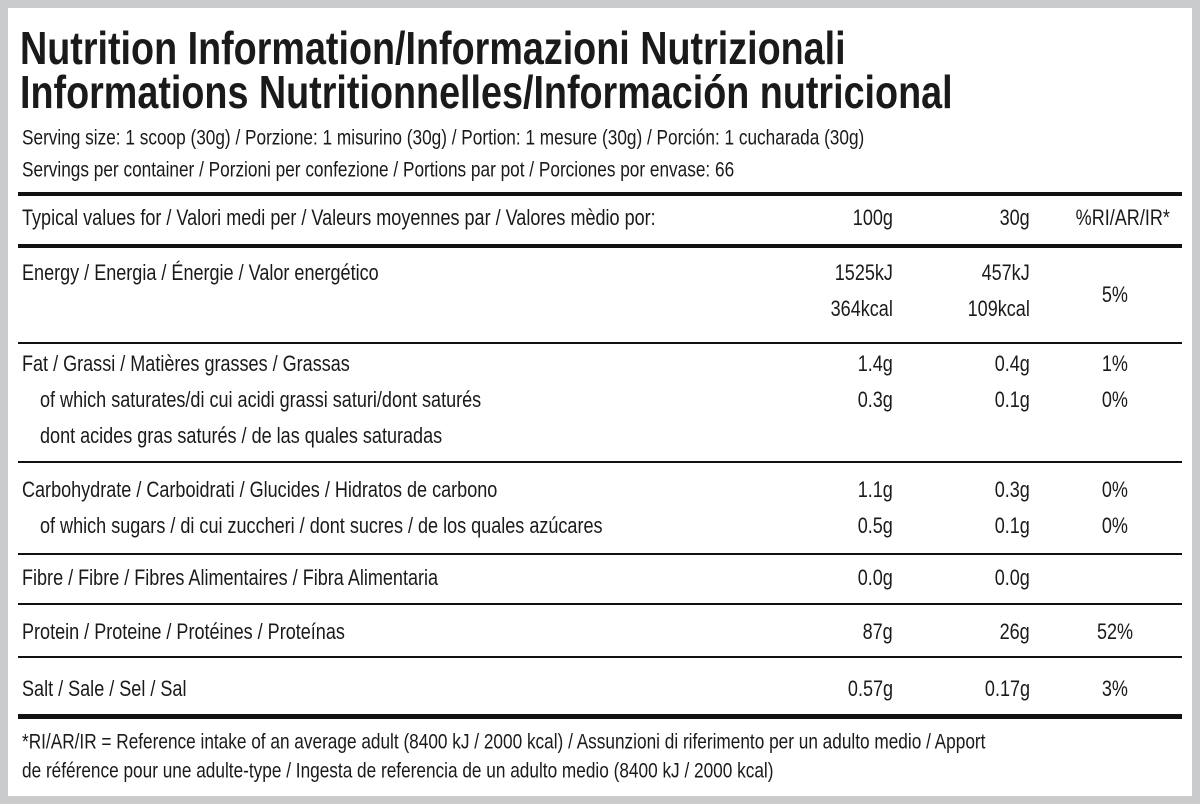  Describe the element at coordinates (104, 688) in the screenshot. I see `row-label: Salt / Sale / Sel / Sal` at that location.